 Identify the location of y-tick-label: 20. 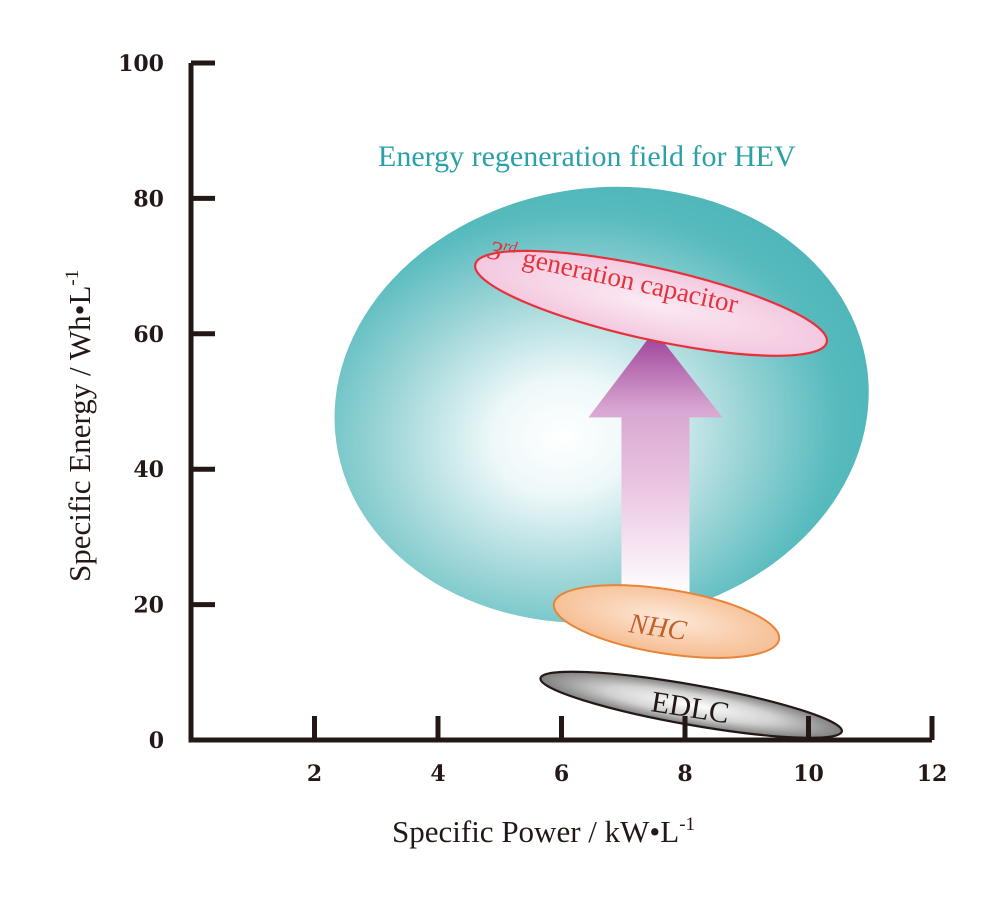
(148, 606).